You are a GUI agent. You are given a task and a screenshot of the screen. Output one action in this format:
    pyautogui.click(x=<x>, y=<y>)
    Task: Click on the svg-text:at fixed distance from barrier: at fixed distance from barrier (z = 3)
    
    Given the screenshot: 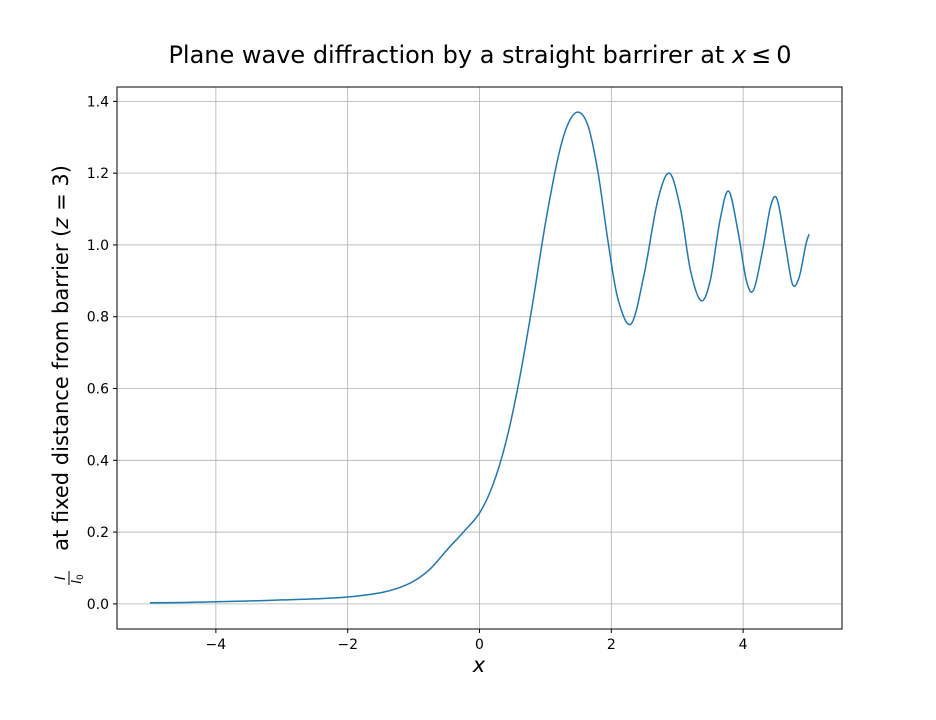 What is the action you would take?
    pyautogui.click(x=61, y=358)
    